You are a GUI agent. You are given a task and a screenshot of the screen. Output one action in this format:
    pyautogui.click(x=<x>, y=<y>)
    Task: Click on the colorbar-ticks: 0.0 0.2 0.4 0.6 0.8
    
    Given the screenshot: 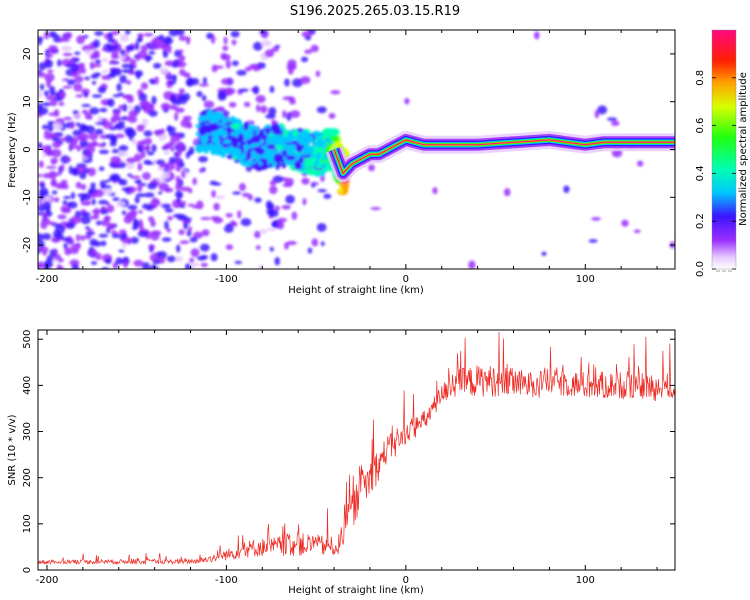 What is the action you would take?
    pyautogui.click(x=715, y=173)
    